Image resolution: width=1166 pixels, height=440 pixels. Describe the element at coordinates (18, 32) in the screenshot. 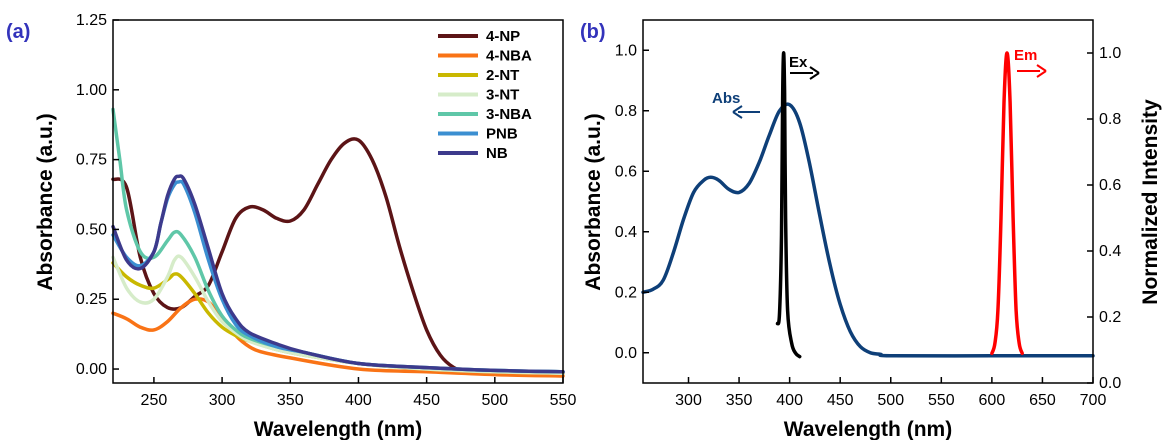

I see `panel-a-label: (a)` at that location.